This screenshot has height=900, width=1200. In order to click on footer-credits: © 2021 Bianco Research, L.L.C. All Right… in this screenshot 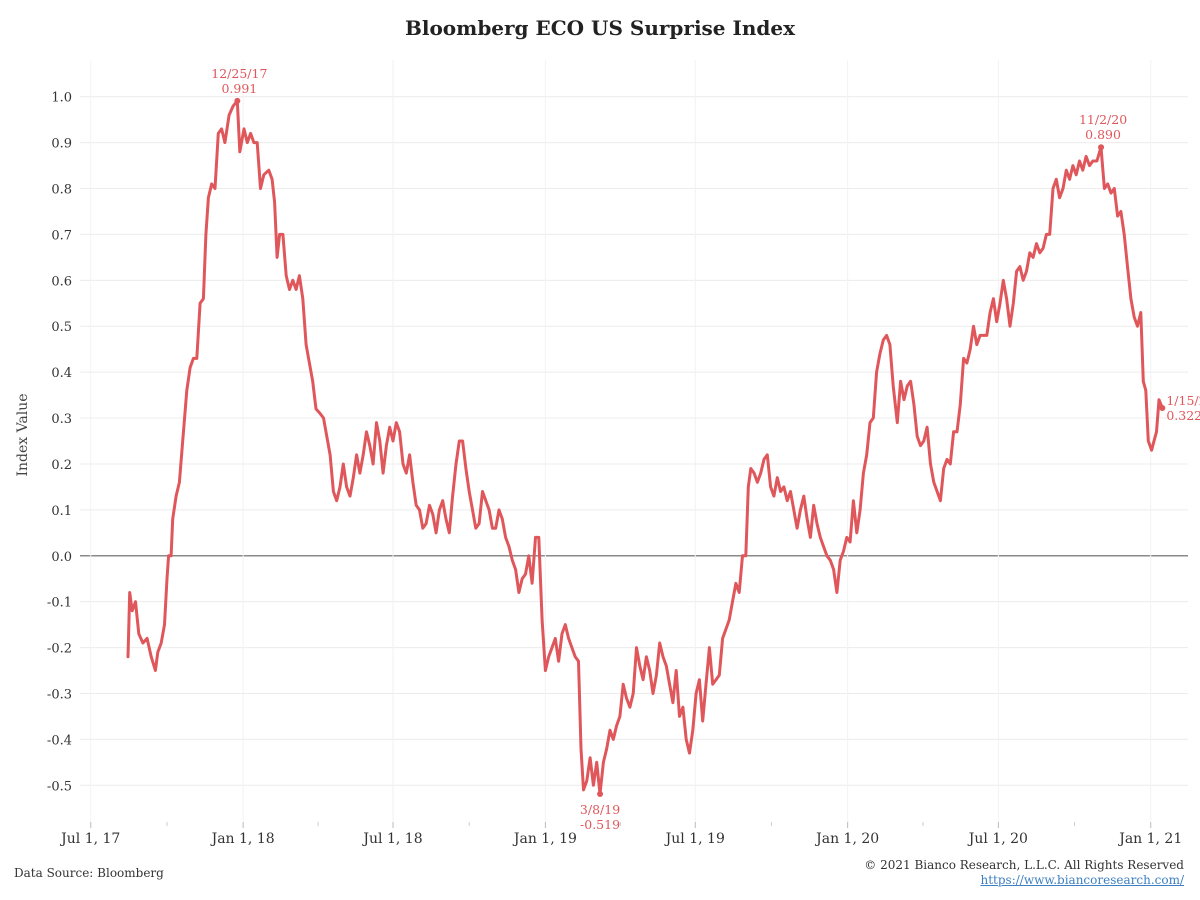, I will do `click(1024, 873)`.